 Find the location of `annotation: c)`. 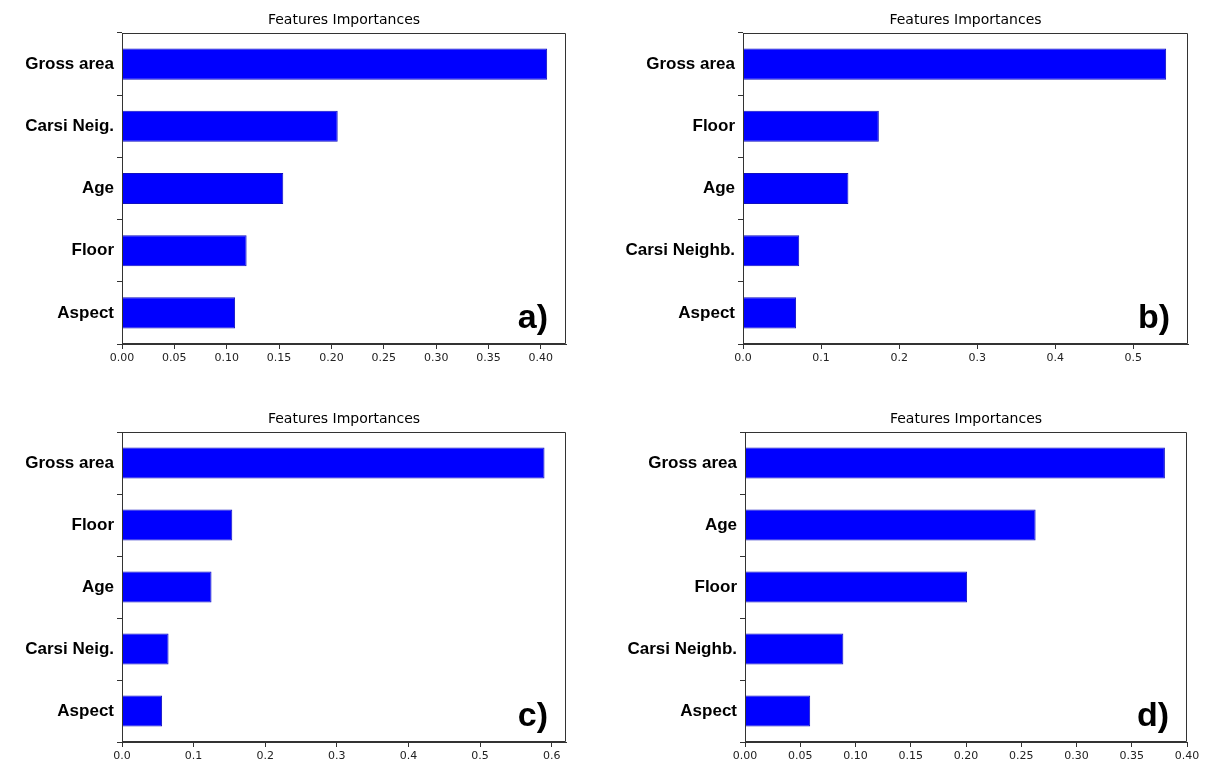

annotation: c) is located at coordinates (532, 714).